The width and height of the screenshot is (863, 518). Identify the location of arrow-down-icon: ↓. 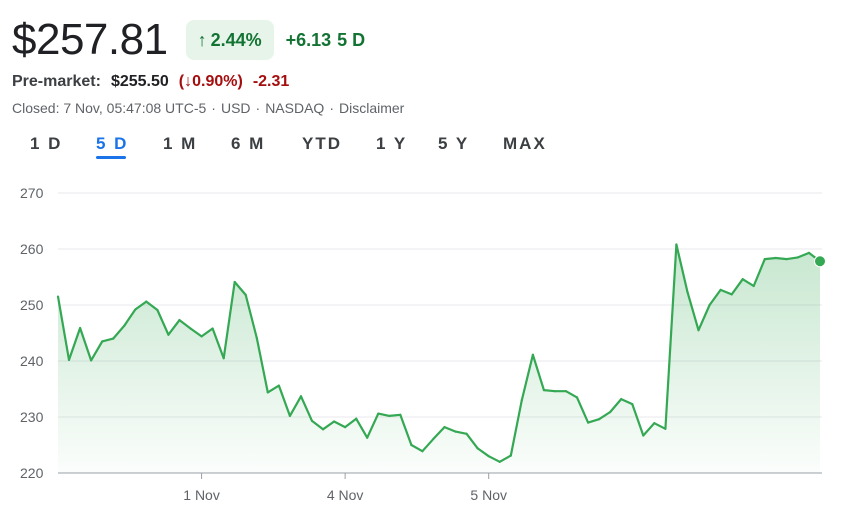
(188, 81).